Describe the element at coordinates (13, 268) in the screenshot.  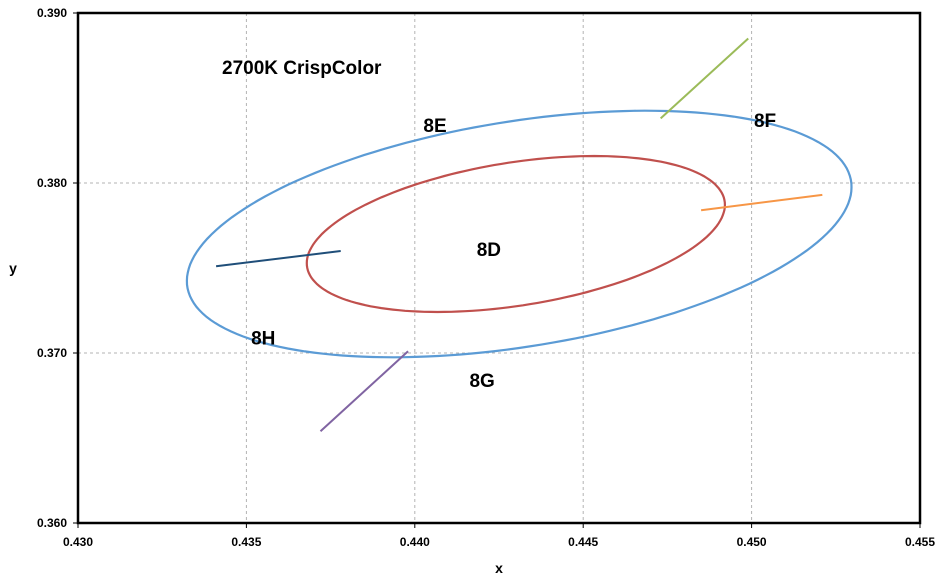
I see `y-axis-title: y` at that location.